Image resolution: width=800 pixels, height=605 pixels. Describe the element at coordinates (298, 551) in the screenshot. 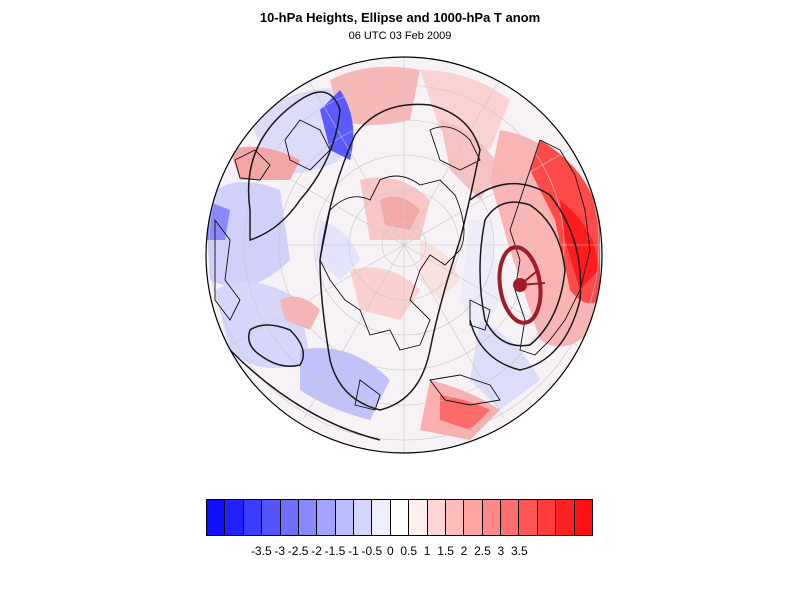

I see `colorbar-tick-label: -2.5` at that location.